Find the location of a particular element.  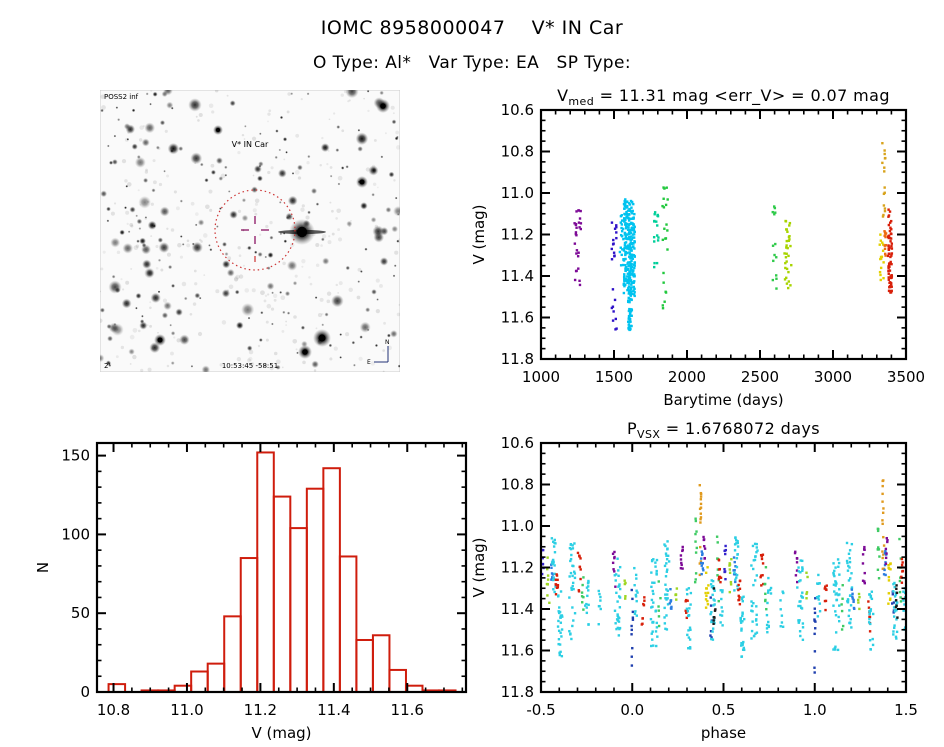

histogram-xlabel: V (mag) is located at coordinates (281, 733).